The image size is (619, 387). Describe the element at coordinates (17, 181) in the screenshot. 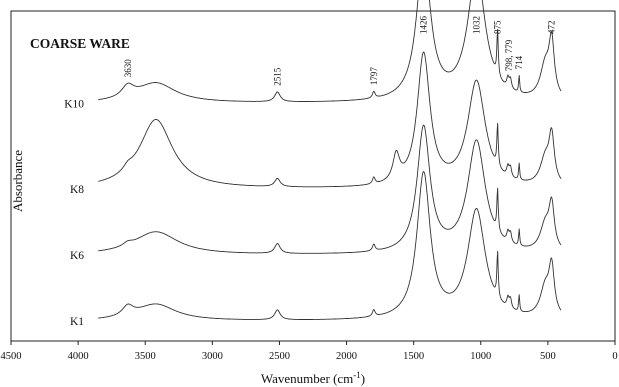

I see `y-axis-label: Absorbance` at that location.